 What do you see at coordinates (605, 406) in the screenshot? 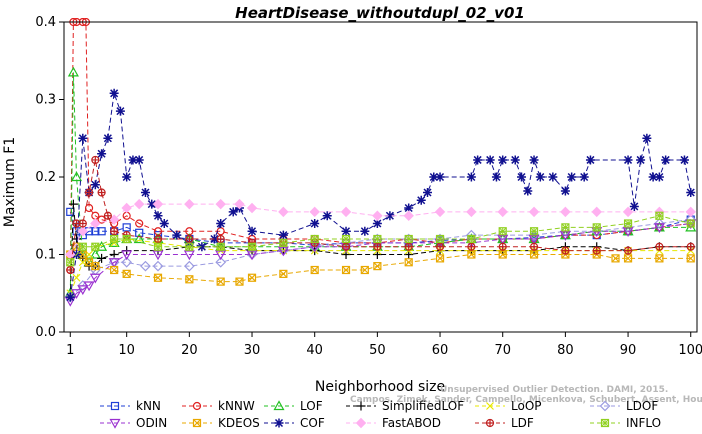
I see `legend-marker-ldof` at bounding box center [605, 406].